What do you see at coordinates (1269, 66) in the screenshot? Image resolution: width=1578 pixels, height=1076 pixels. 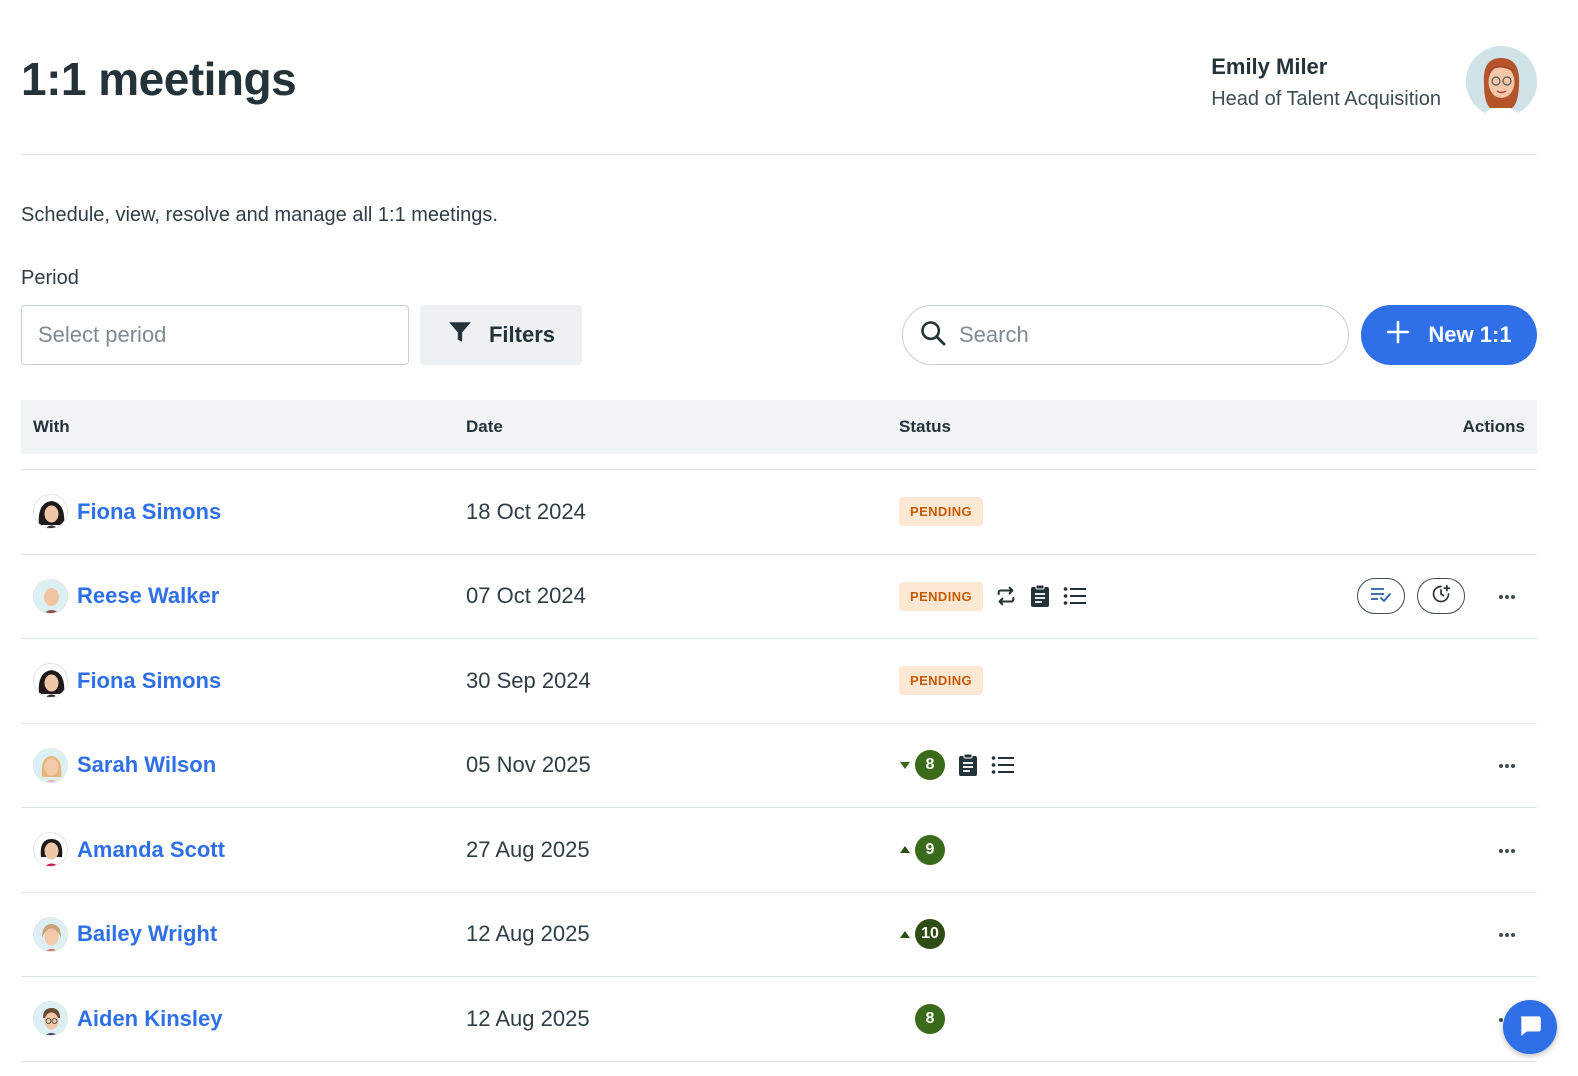 I see `user-name: Emily Miler` at bounding box center [1269, 66].